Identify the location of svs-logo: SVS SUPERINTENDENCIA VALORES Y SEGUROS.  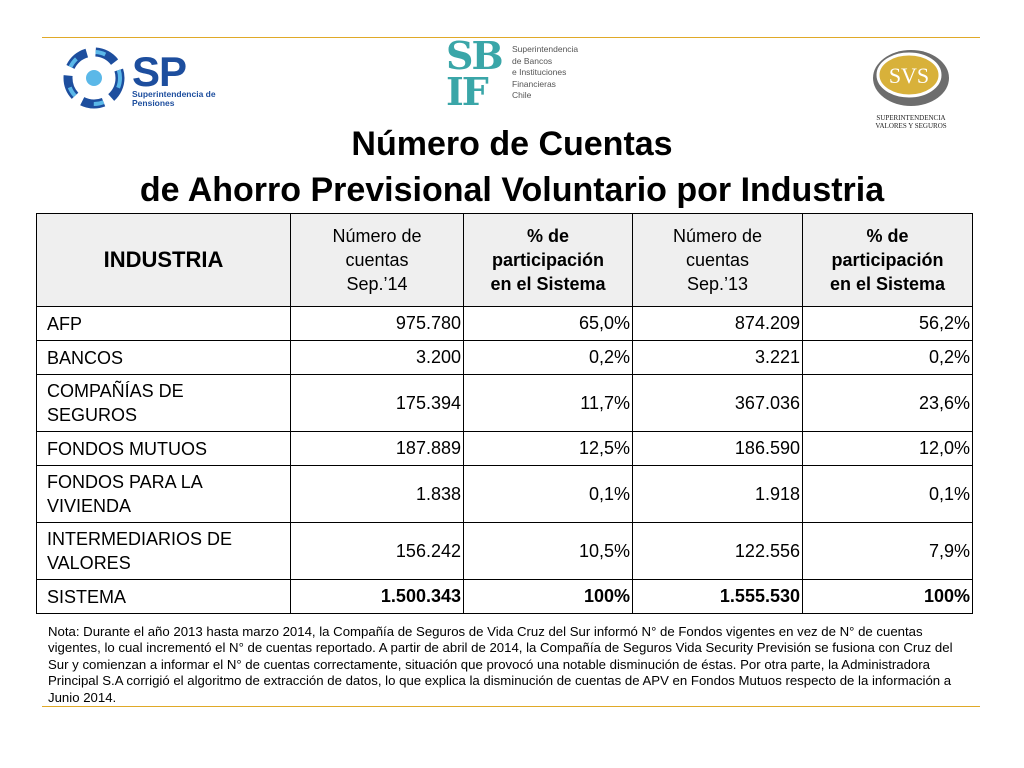
(911, 88).